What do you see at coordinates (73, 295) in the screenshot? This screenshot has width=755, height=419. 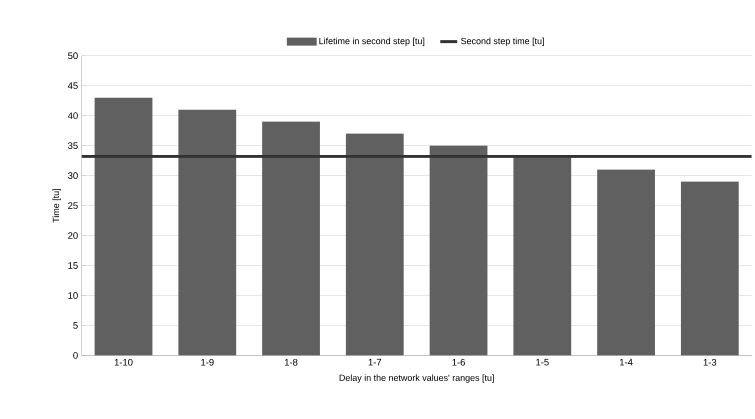 I see `y-tick-label: 10` at bounding box center [73, 295].